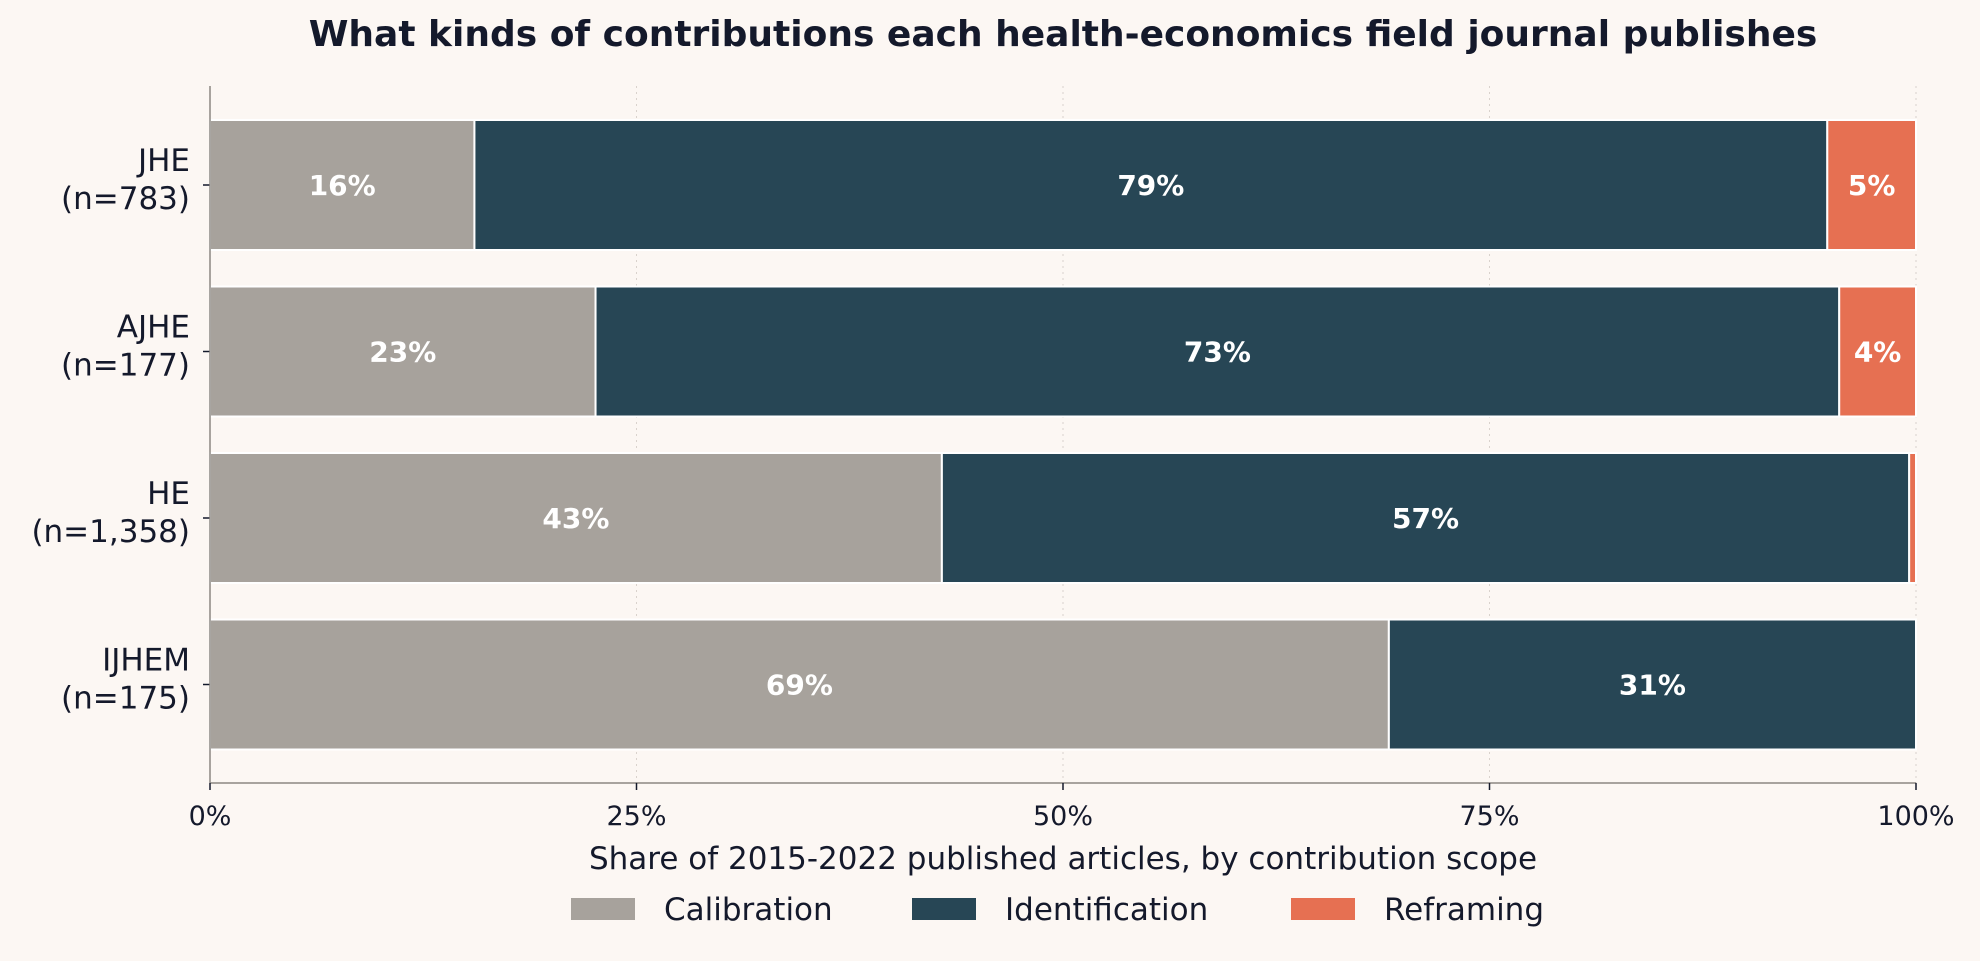  Describe the element at coordinates (163, 161) in the screenshot. I see `category-label-0-0: JHE` at that location.